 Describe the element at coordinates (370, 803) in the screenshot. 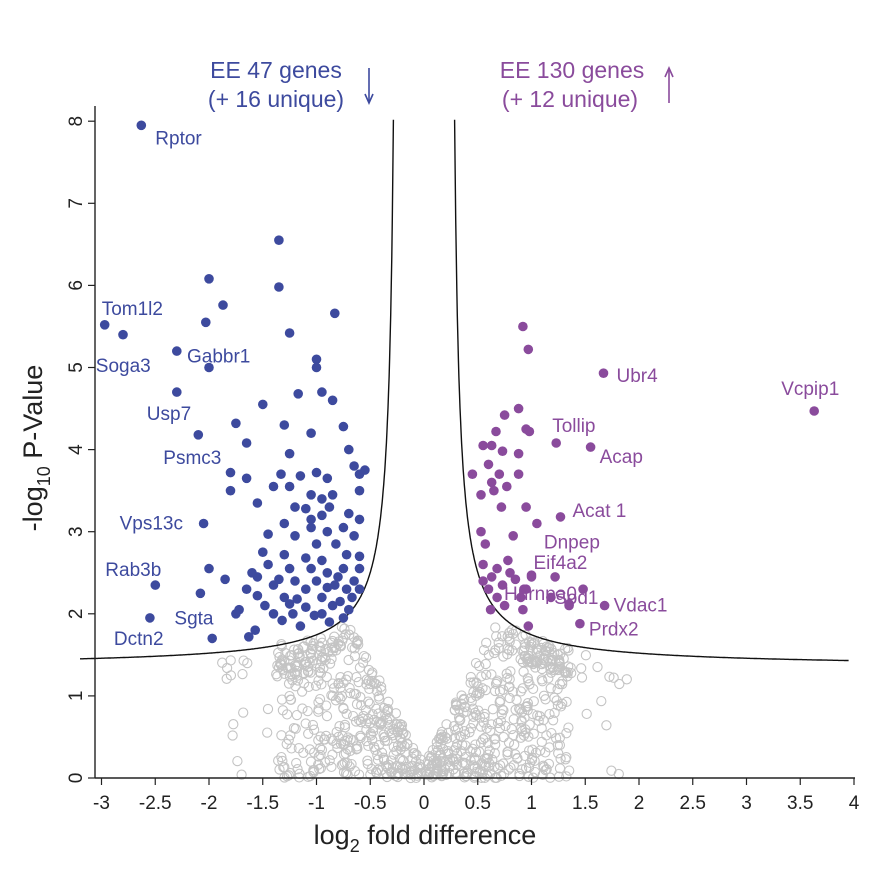

I see `x-tick-label: -0.5` at that location.